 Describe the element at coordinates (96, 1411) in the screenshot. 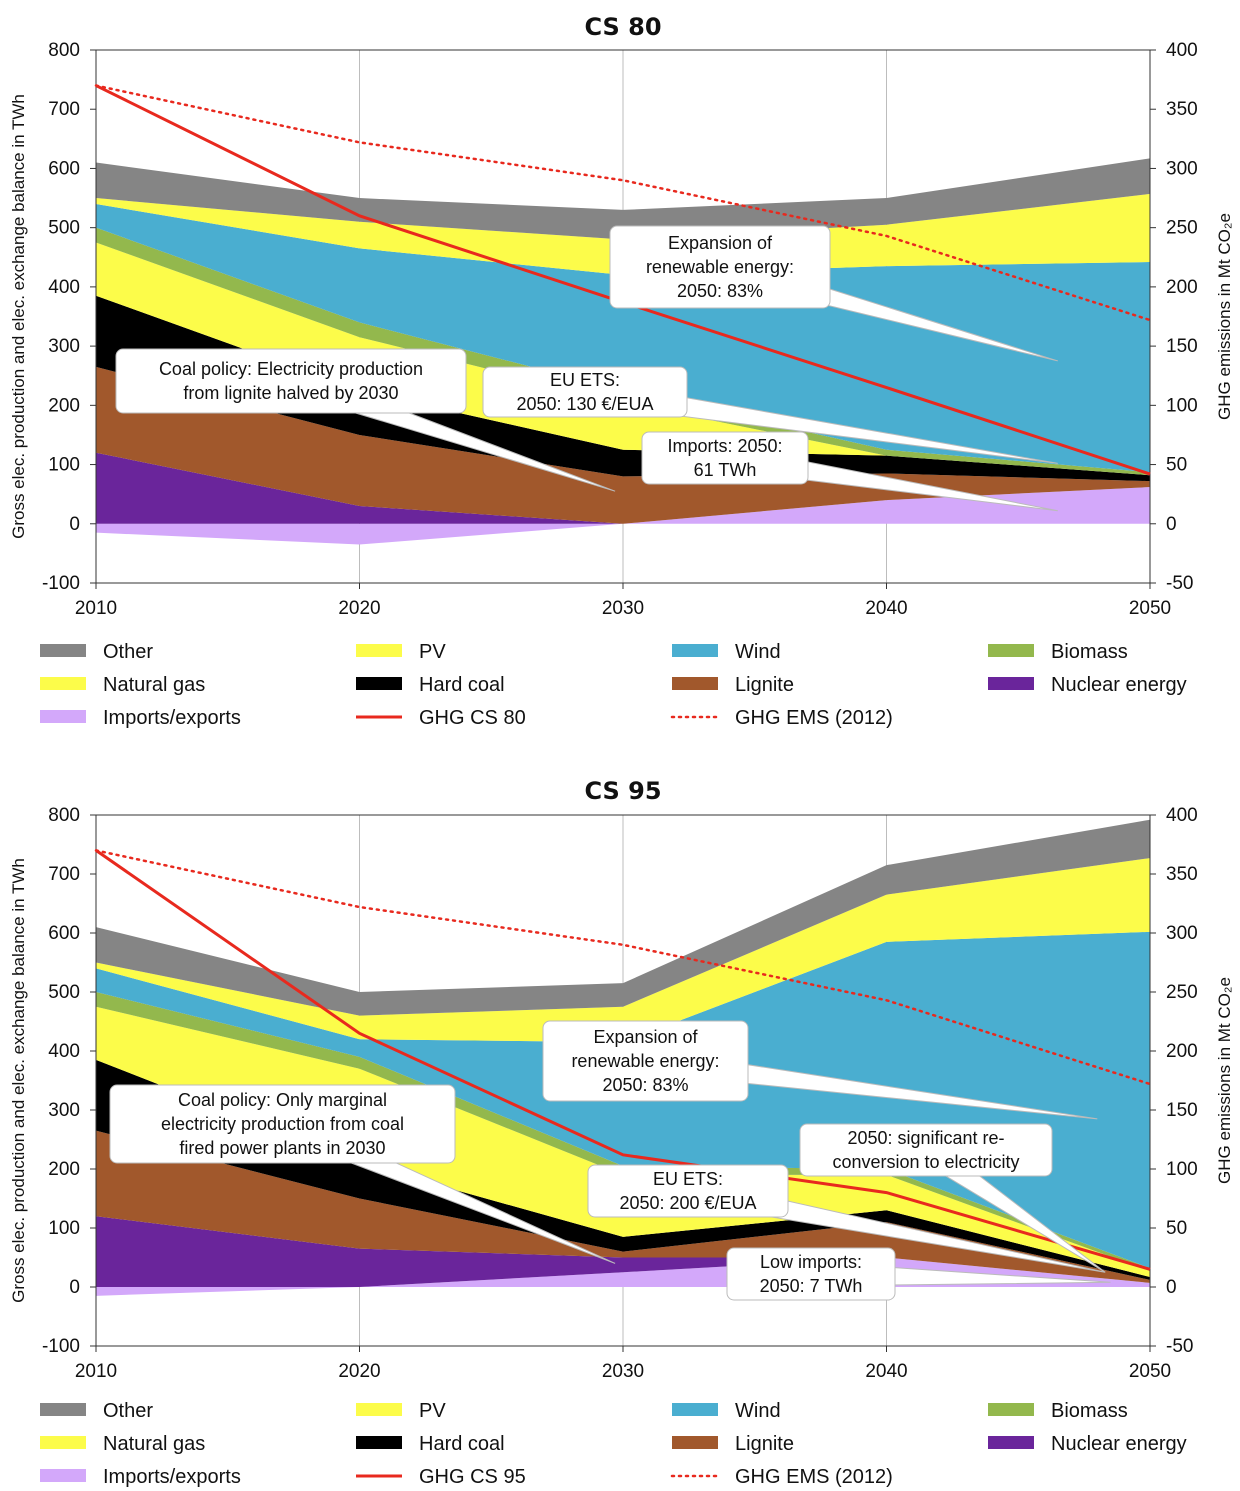

I see `legend-item-other: Other` at that location.